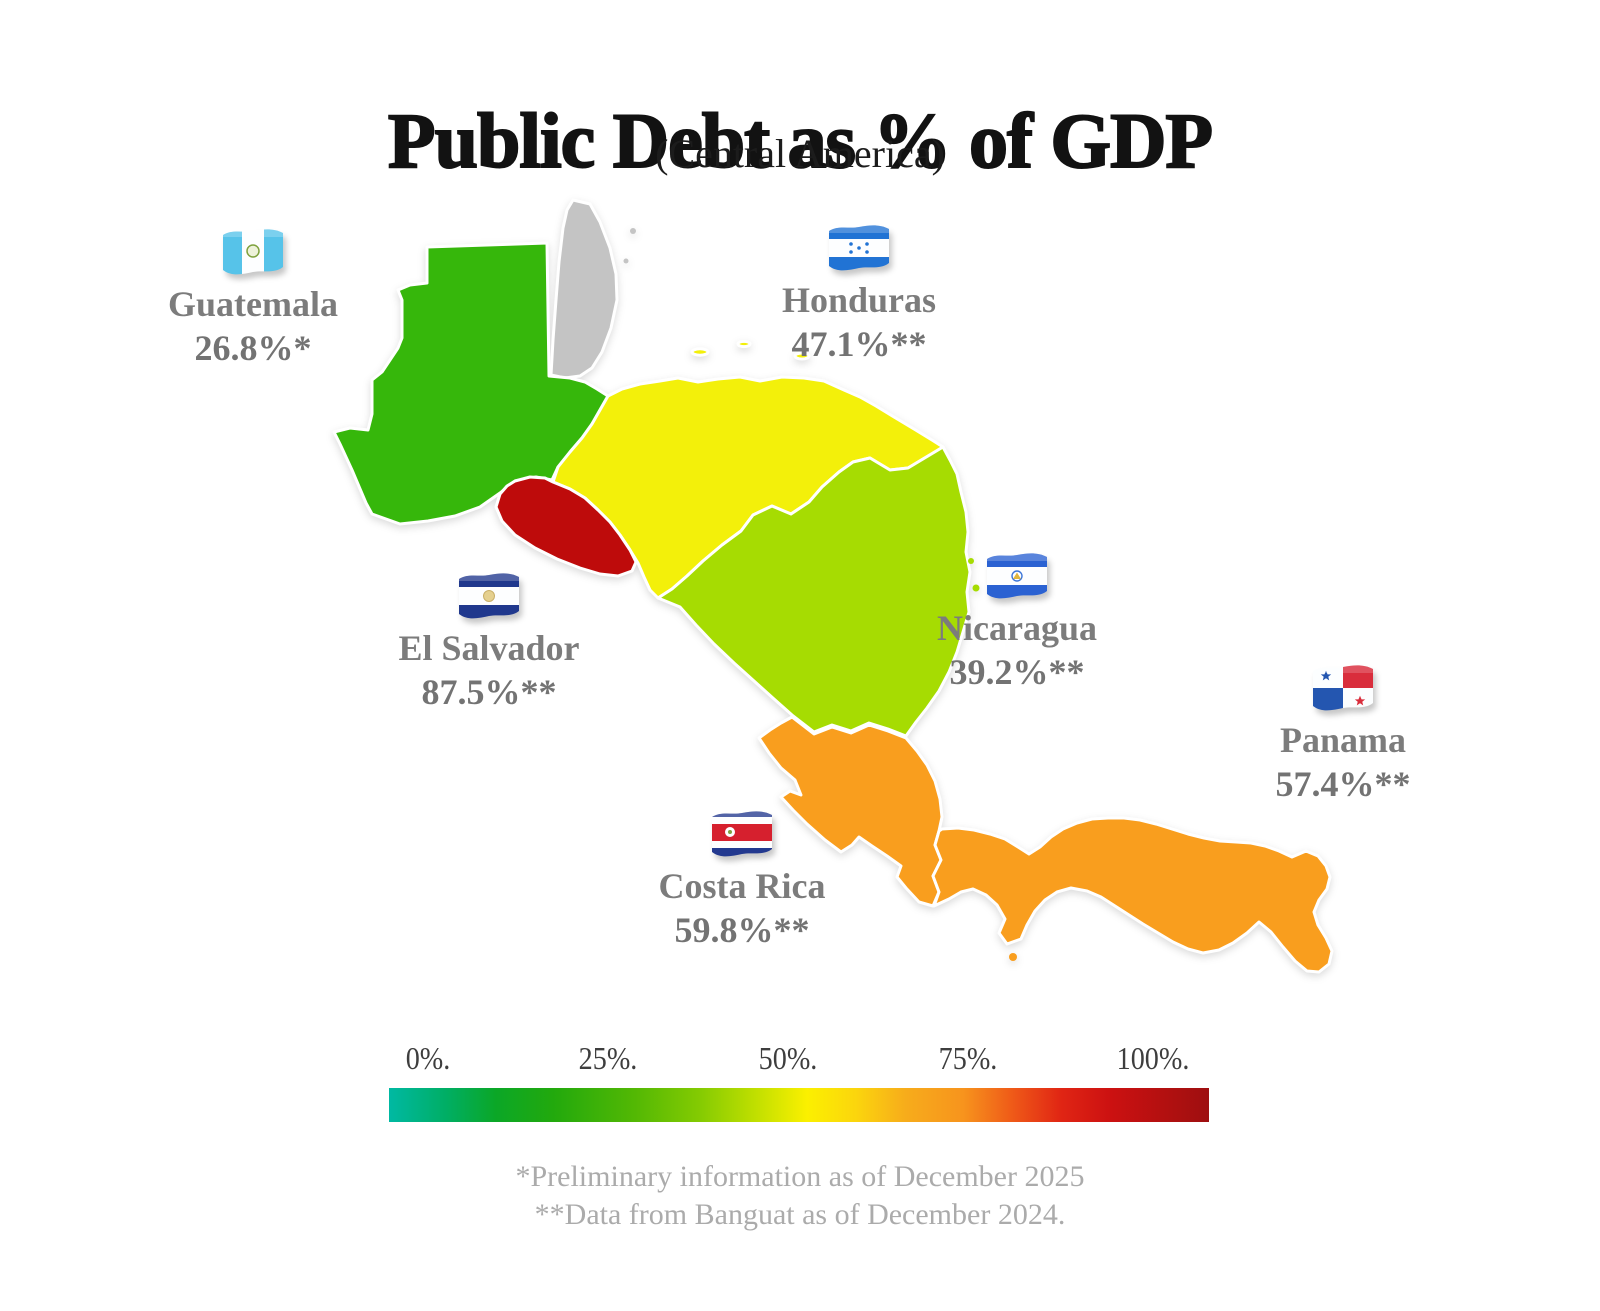  I want to click on label-nicaragua: Nicaragua 39.2%**, so click(1017, 620).